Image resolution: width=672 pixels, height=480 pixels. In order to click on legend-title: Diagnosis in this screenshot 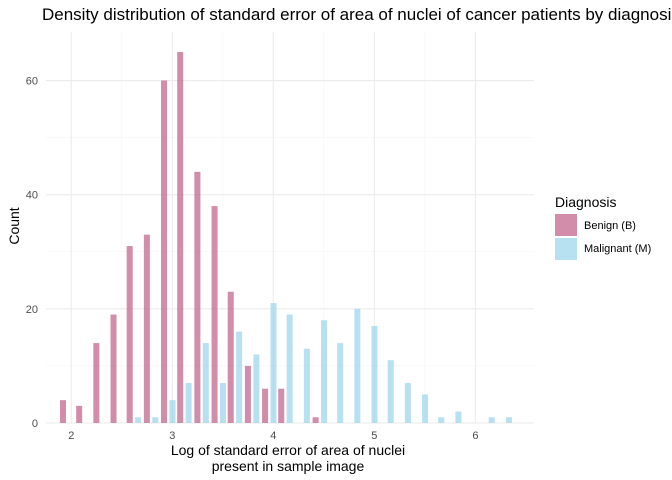, I will do `click(585, 202)`.